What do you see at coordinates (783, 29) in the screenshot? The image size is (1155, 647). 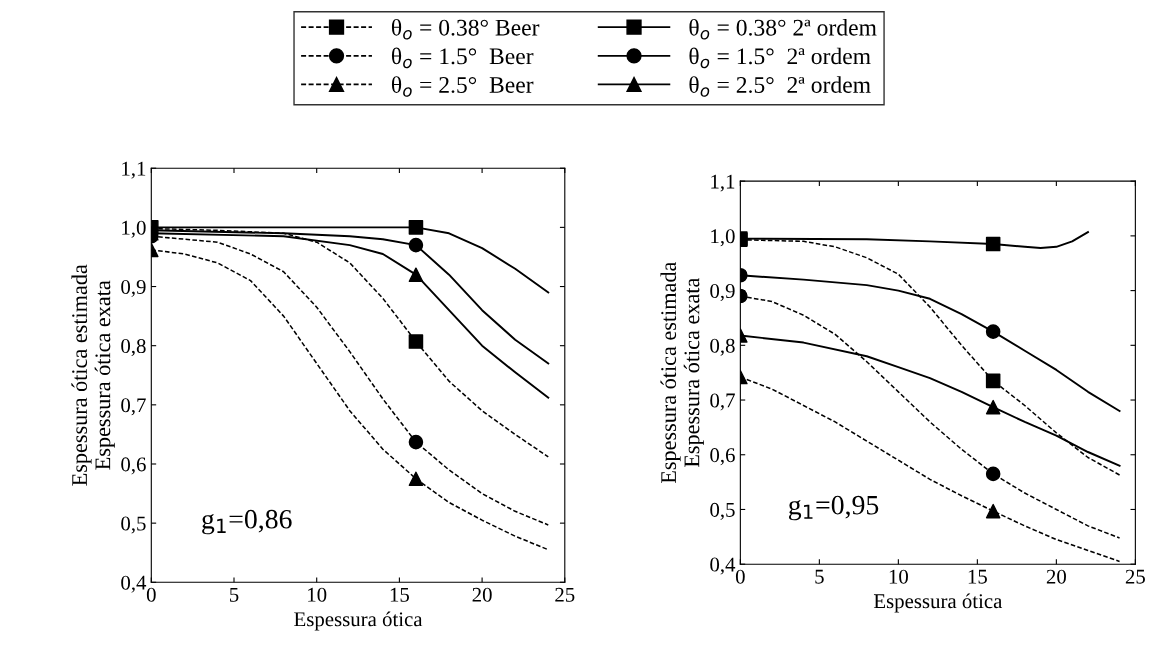 I see `legend-label: θ$_{o}$ = 0.38° 2ª ordem` at bounding box center [783, 29].